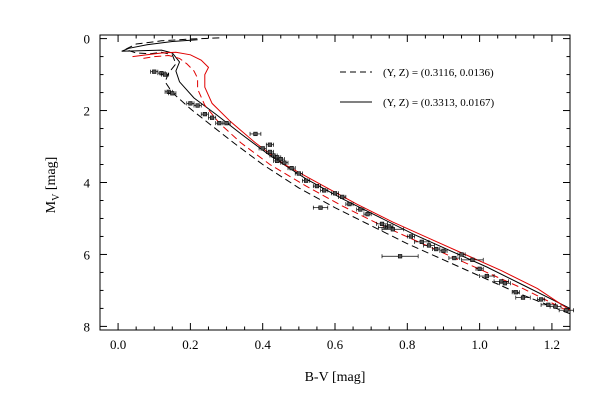 The height and width of the screenshot is (400, 600). Describe the element at coordinates (87, 183) in the screenshot. I see `y-tick-label: 4` at that location.